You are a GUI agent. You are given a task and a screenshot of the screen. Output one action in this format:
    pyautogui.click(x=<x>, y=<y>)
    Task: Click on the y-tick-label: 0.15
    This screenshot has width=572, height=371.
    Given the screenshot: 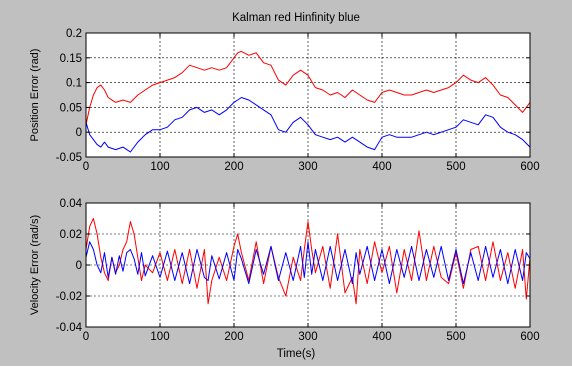 What is the action you would take?
    pyautogui.click(x=71, y=59)
    